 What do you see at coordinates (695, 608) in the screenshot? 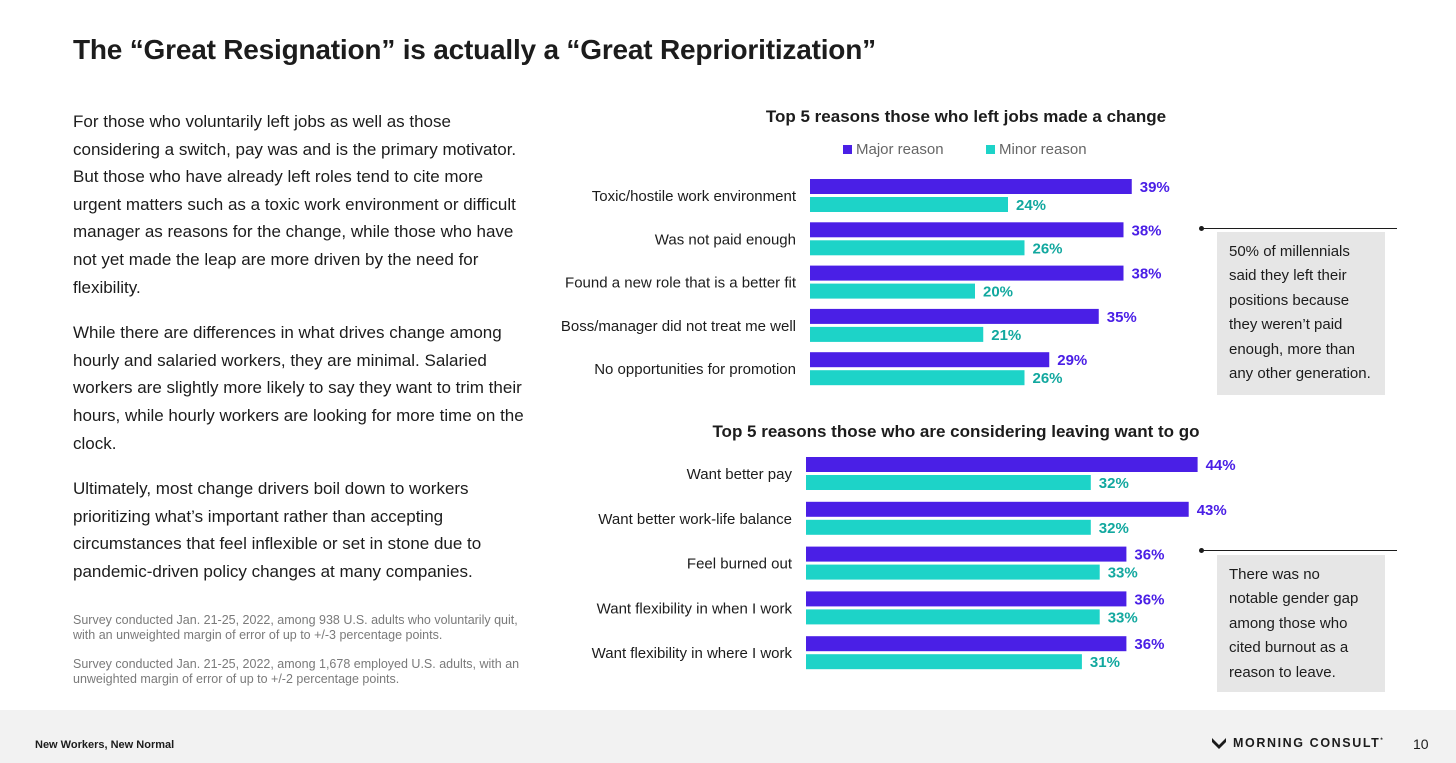
I see `category-label: Want flexibility in when I work` at bounding box center [695, 608].